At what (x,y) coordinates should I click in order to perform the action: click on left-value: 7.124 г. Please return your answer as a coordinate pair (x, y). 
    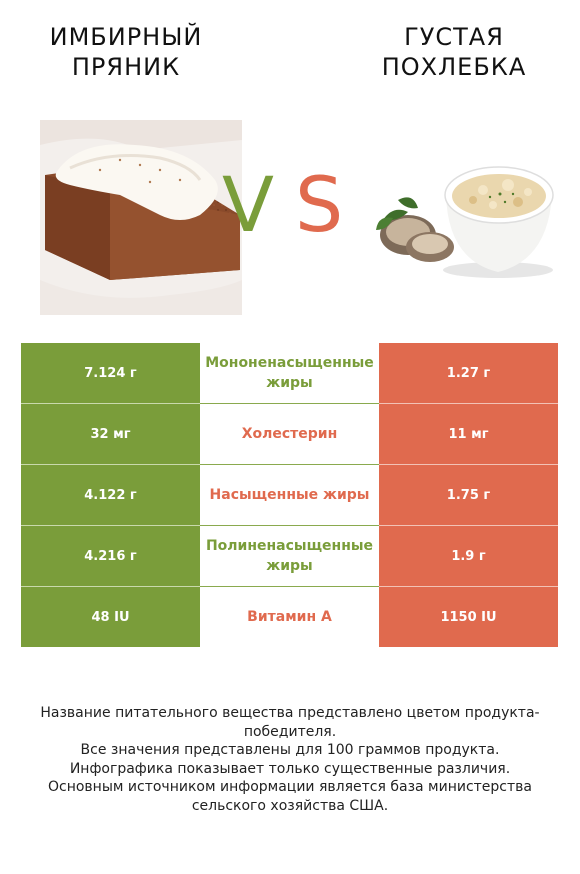
    Looking at the image, I should click on (110, 373).